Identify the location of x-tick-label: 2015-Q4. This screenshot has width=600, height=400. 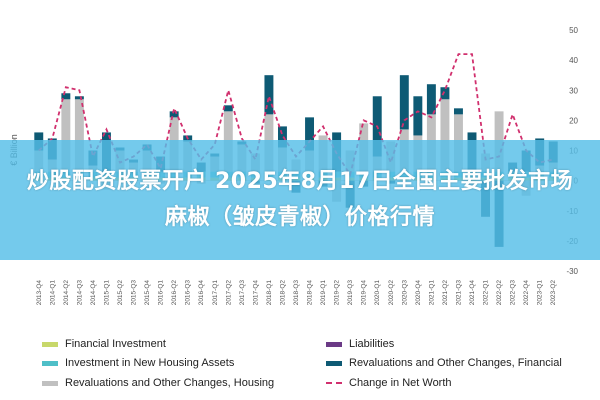
(147, 293).